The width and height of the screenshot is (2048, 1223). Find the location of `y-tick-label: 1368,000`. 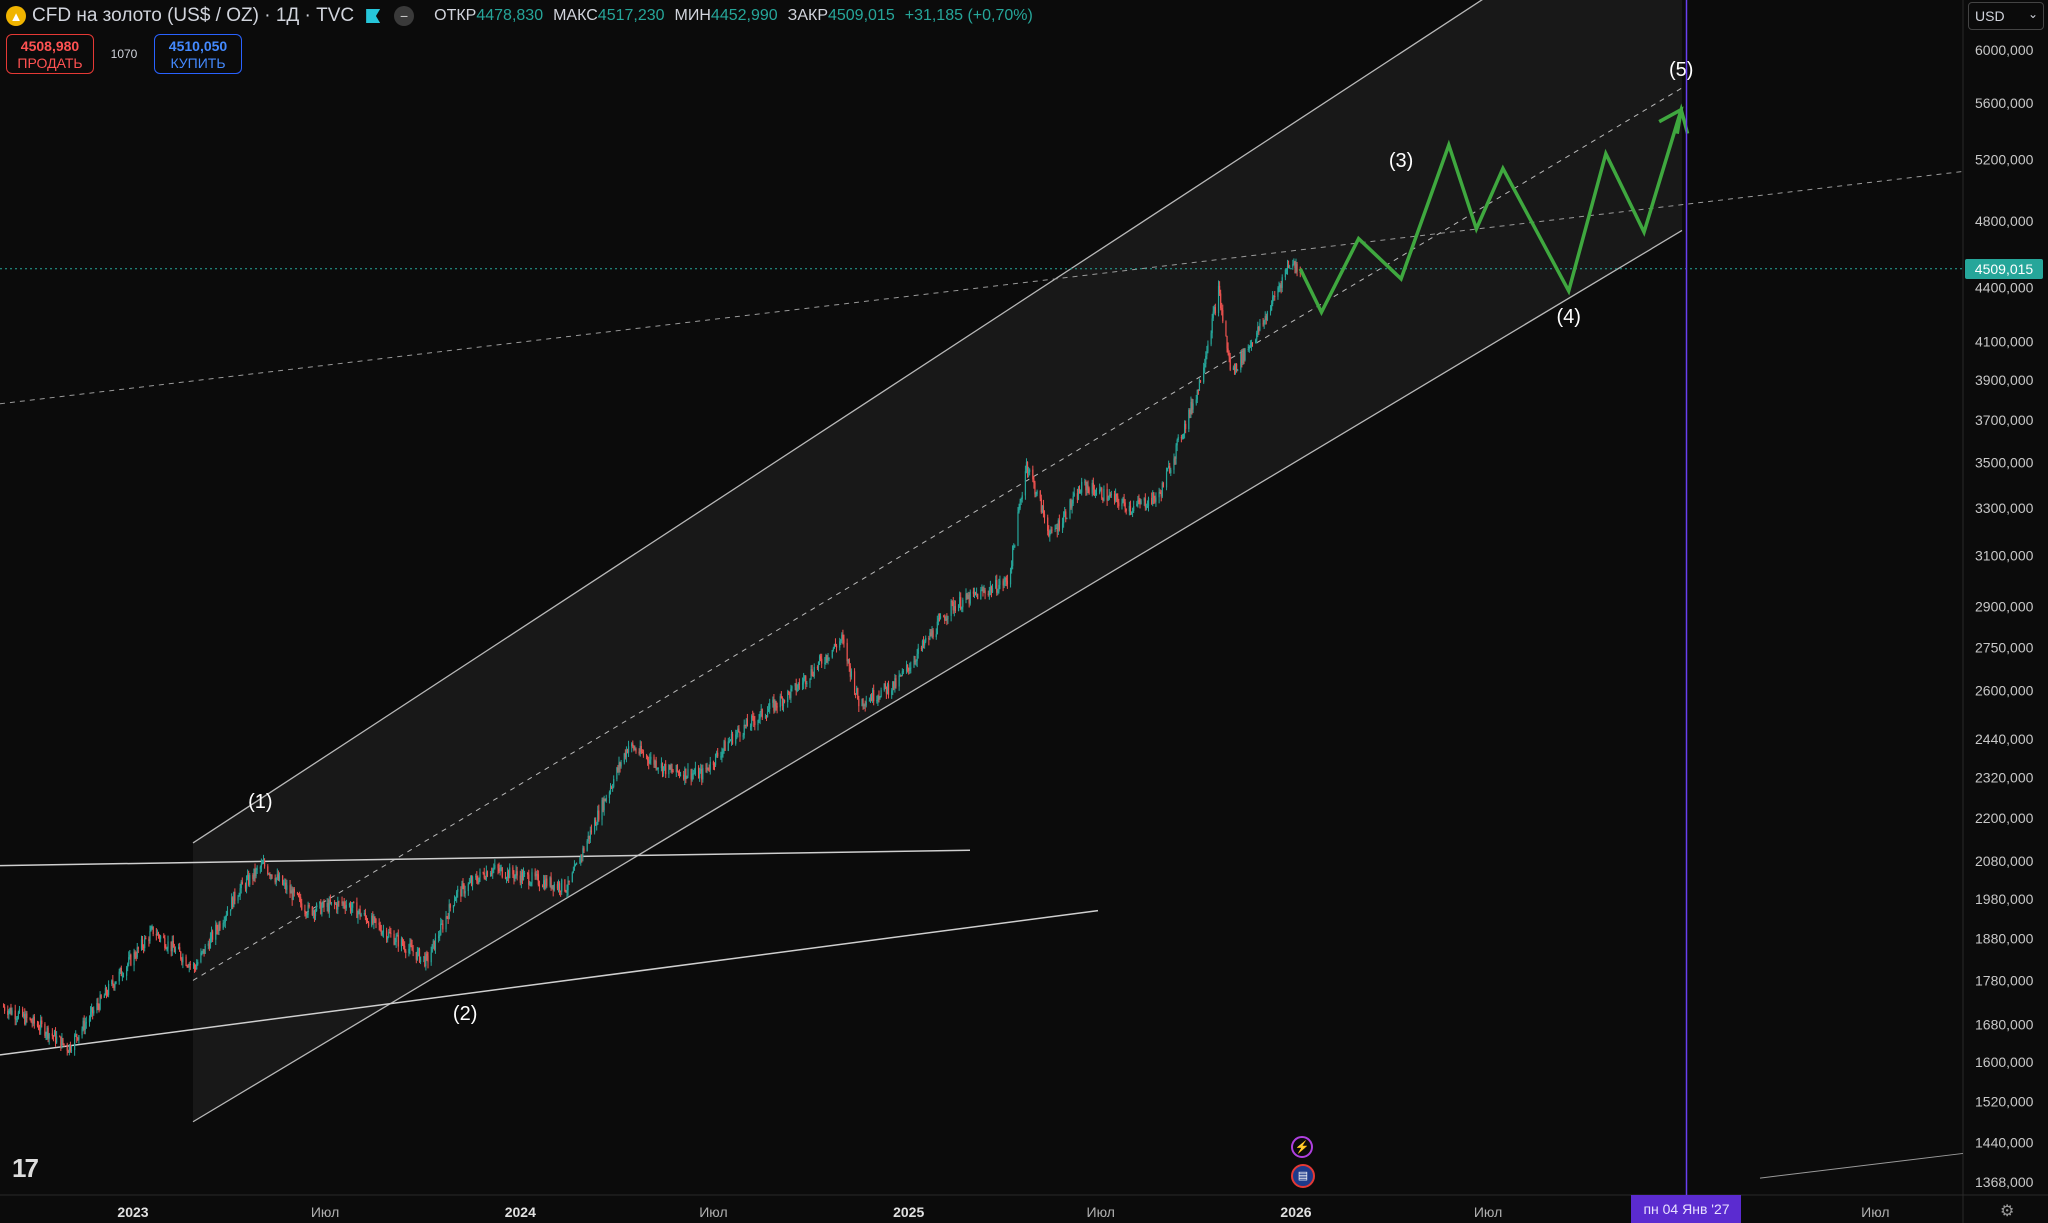

y-tick-label: 1368,000 is located at coordinates (2004, 1182).